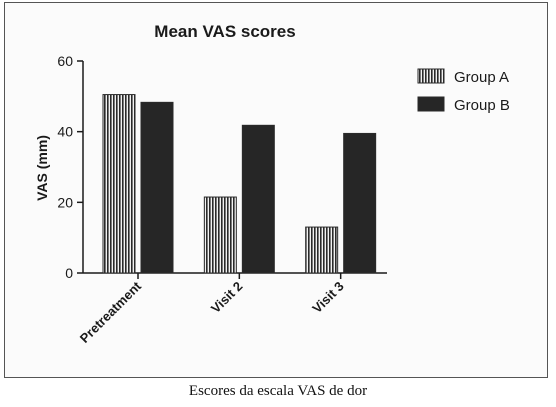 The height and width of the screenshot is (407, 556). What do you see at coordinates (65, 132) in the screenshot?
I see `y-tick-label: 40` at bounding box center [65, 132].